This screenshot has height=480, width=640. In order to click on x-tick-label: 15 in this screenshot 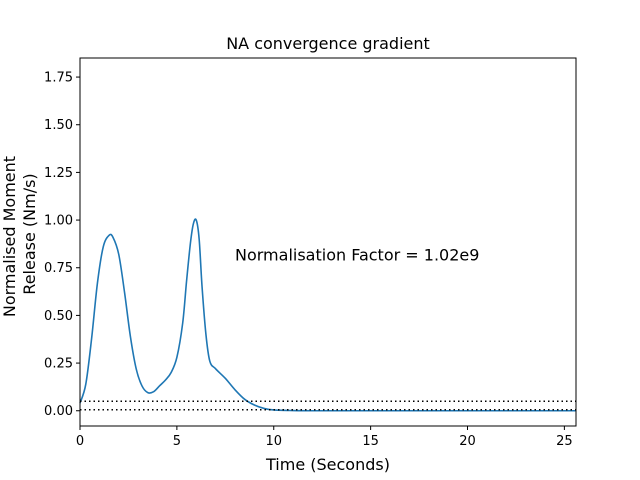, I will do `click(370, 441)`.